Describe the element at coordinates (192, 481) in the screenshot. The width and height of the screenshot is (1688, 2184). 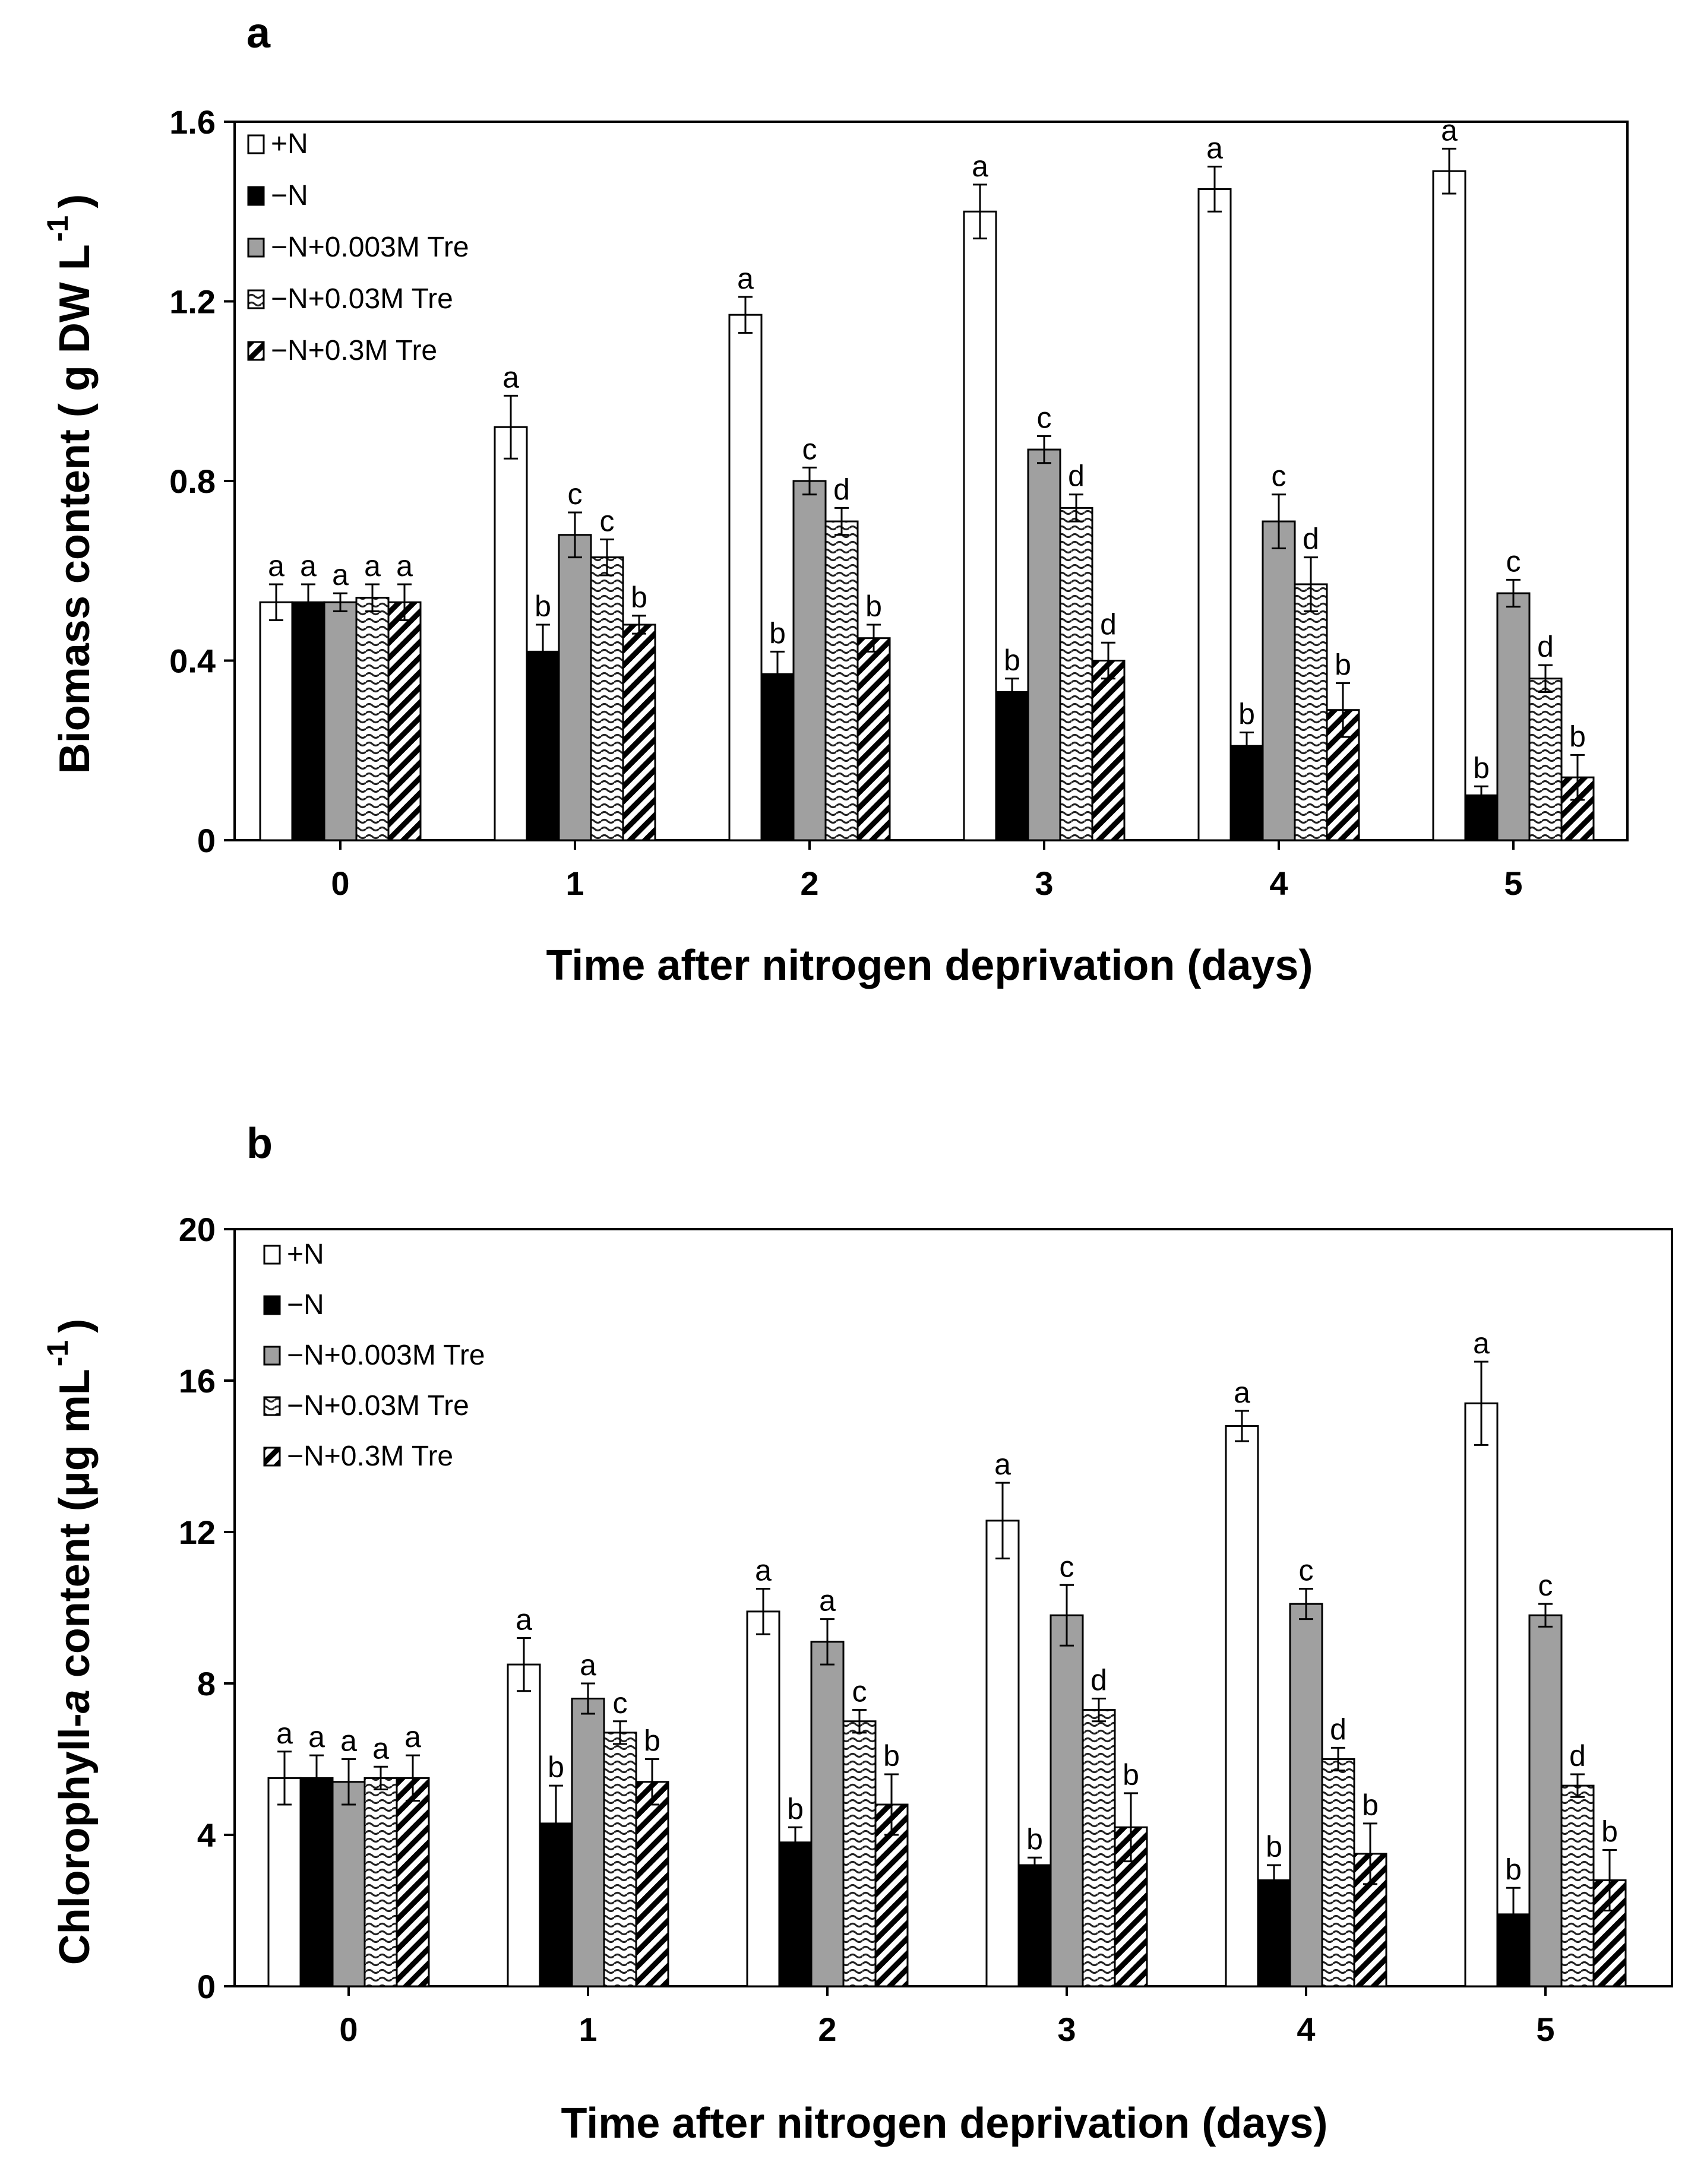
I see `y-tick-label: 0.8` at that location.